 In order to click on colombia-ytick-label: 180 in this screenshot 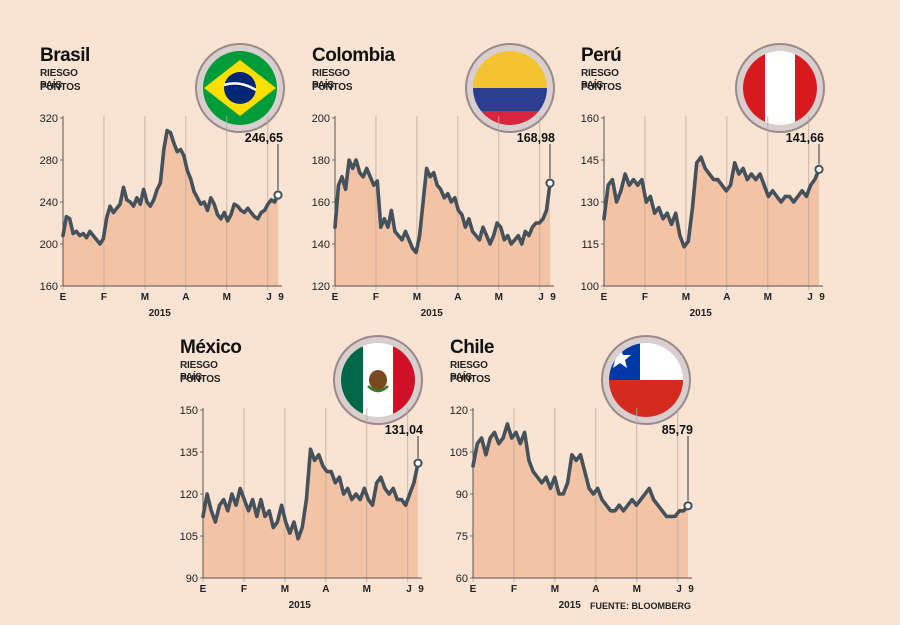, I will do `click(321, 161)`.